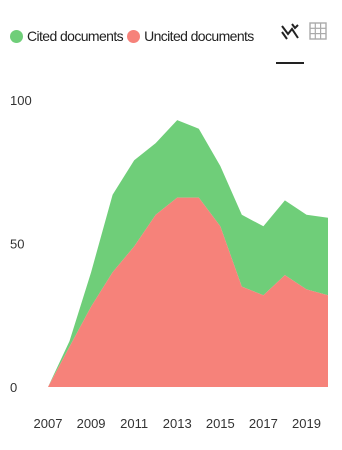  Describe the element at coordinates (199, 36) in the screenshot. I see `legend-label-uncited: Uncited documents` at that location.